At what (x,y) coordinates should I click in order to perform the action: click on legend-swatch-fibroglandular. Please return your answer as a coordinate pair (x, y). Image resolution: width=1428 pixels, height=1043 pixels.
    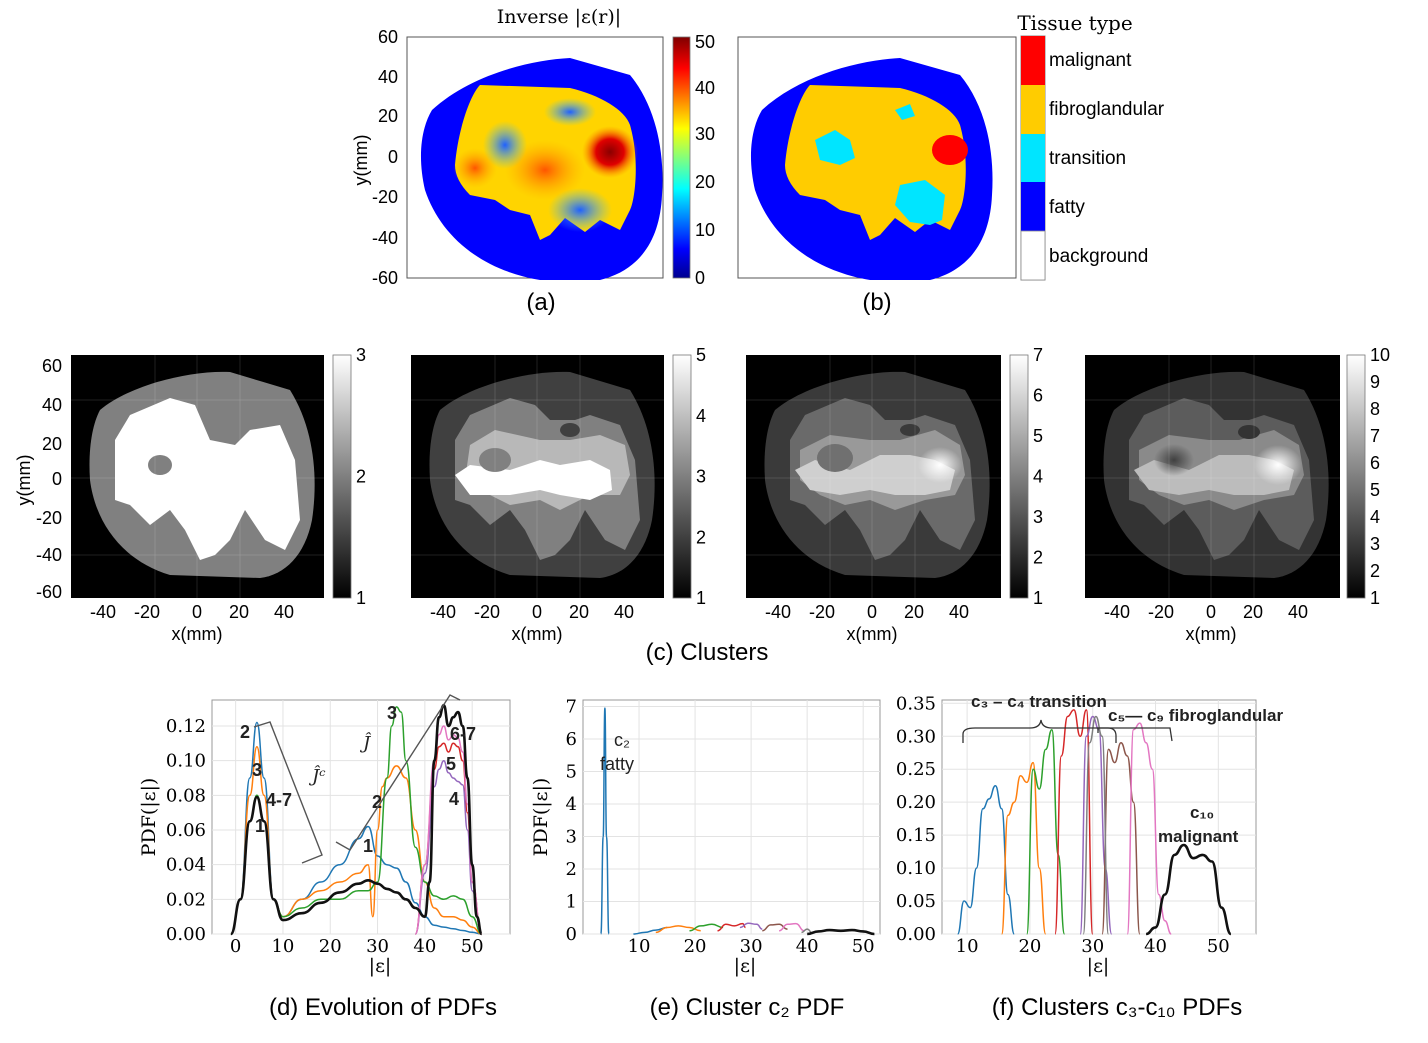
    Looking at the image, I should click on (1033, 109).